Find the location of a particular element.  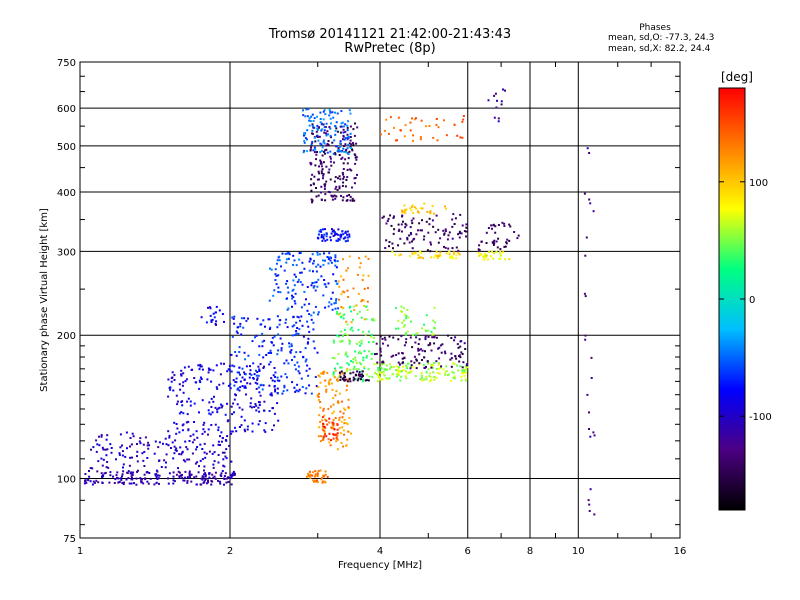

y-tick-label: 500 is located at coordinates (66, 147).